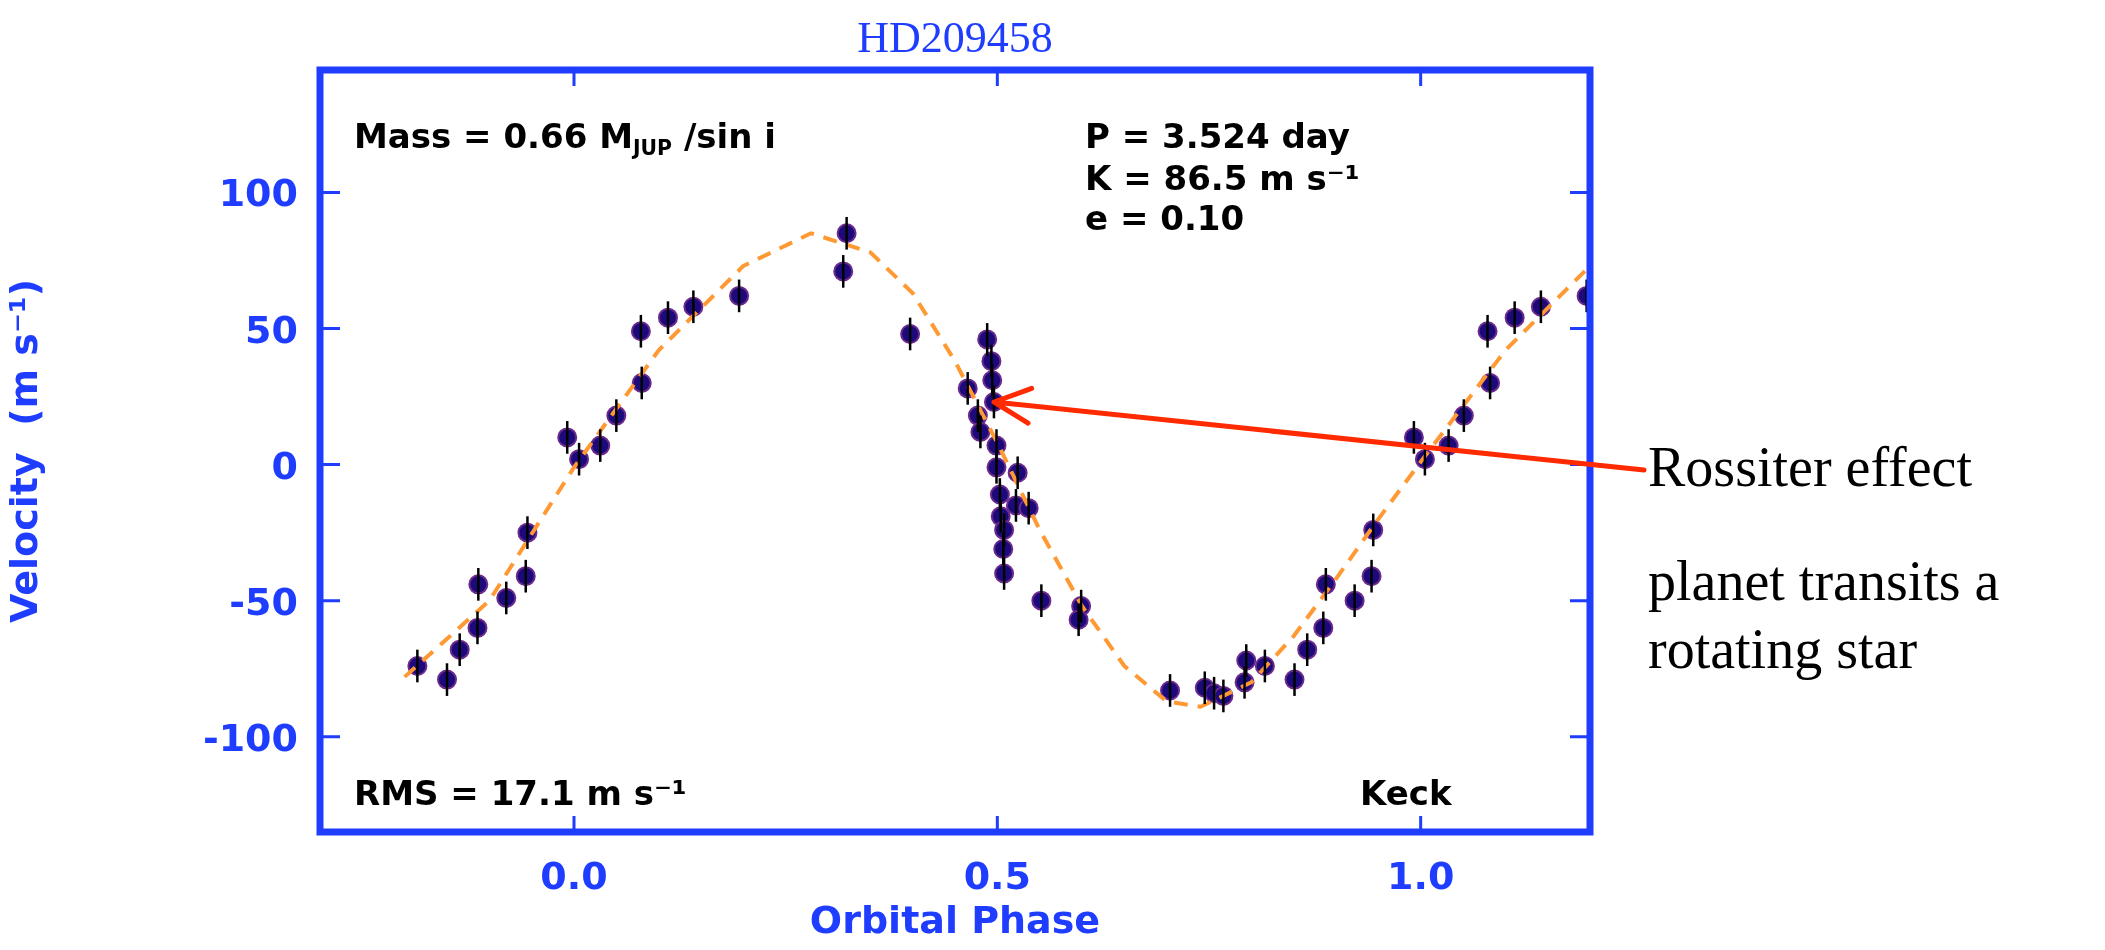  I want to click on annotation: Keck, so click(1406, 793).